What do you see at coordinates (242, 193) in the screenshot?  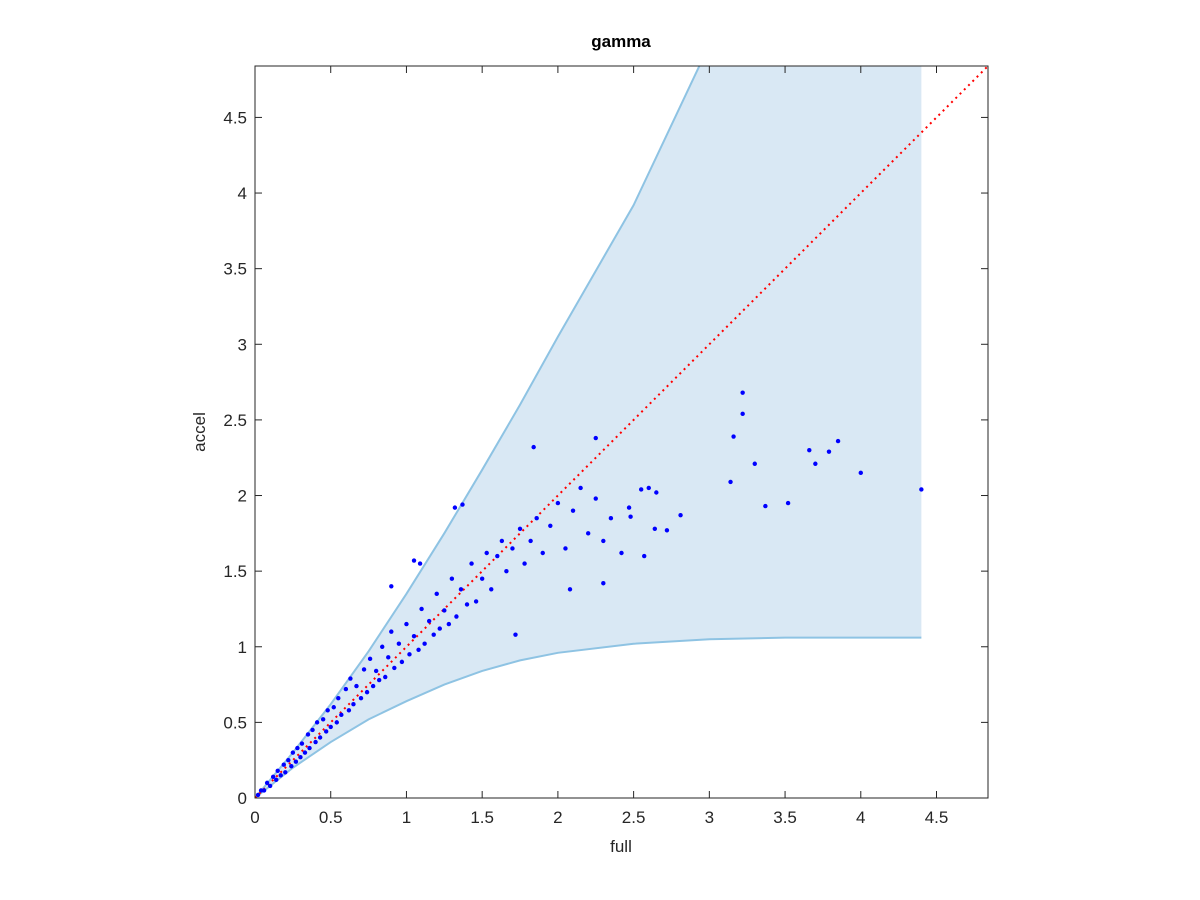 I see `y-tick-label: 4` at bounding box center [242, 193].